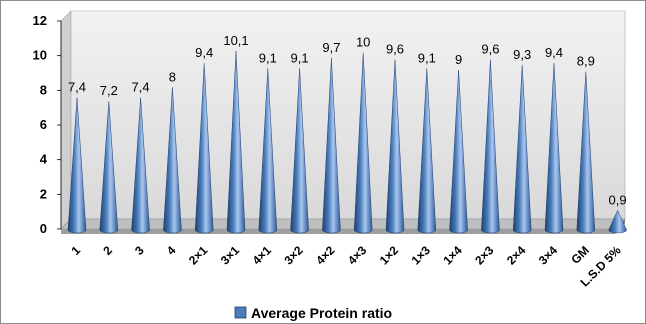  I want to click on legend: Average Protein ratio, so click(313, 313).